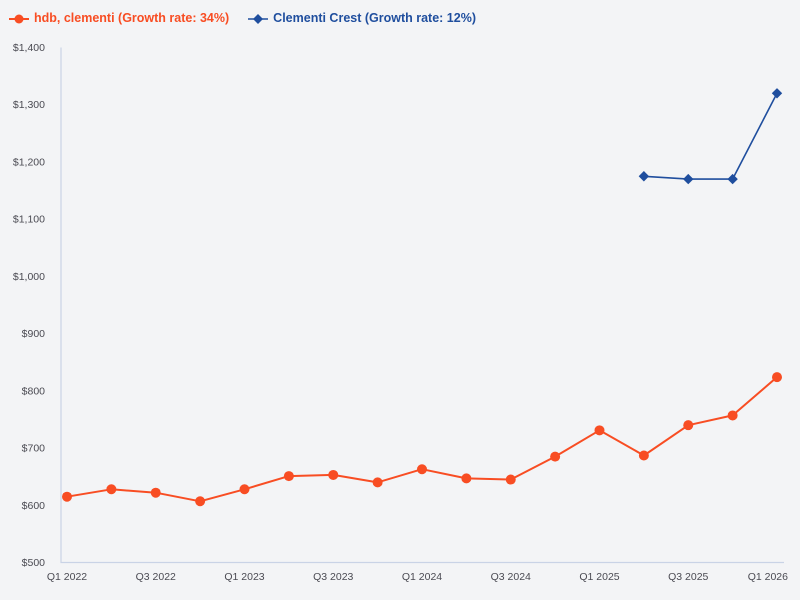  What do you see at coordinates (132, 18) in the screenshot?
I see `legend-label-hdb-clementi: hdb, clementi (Growth rate: 34%)` at bounding box center [132, 18].